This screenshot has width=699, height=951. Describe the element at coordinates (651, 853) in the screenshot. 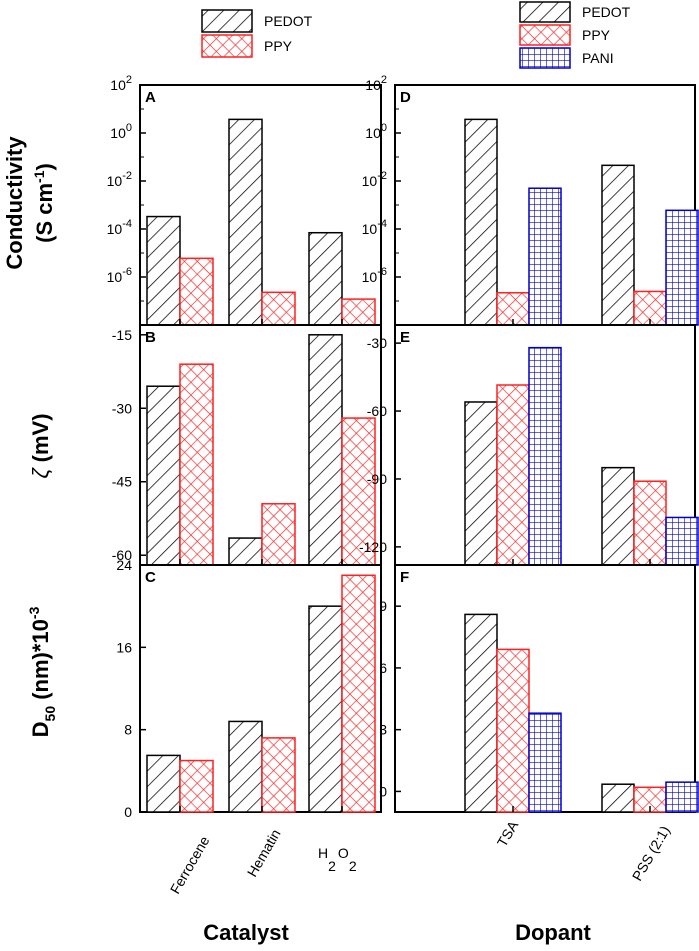

I see `xtick-pss: PSS (2:1)` at that location.